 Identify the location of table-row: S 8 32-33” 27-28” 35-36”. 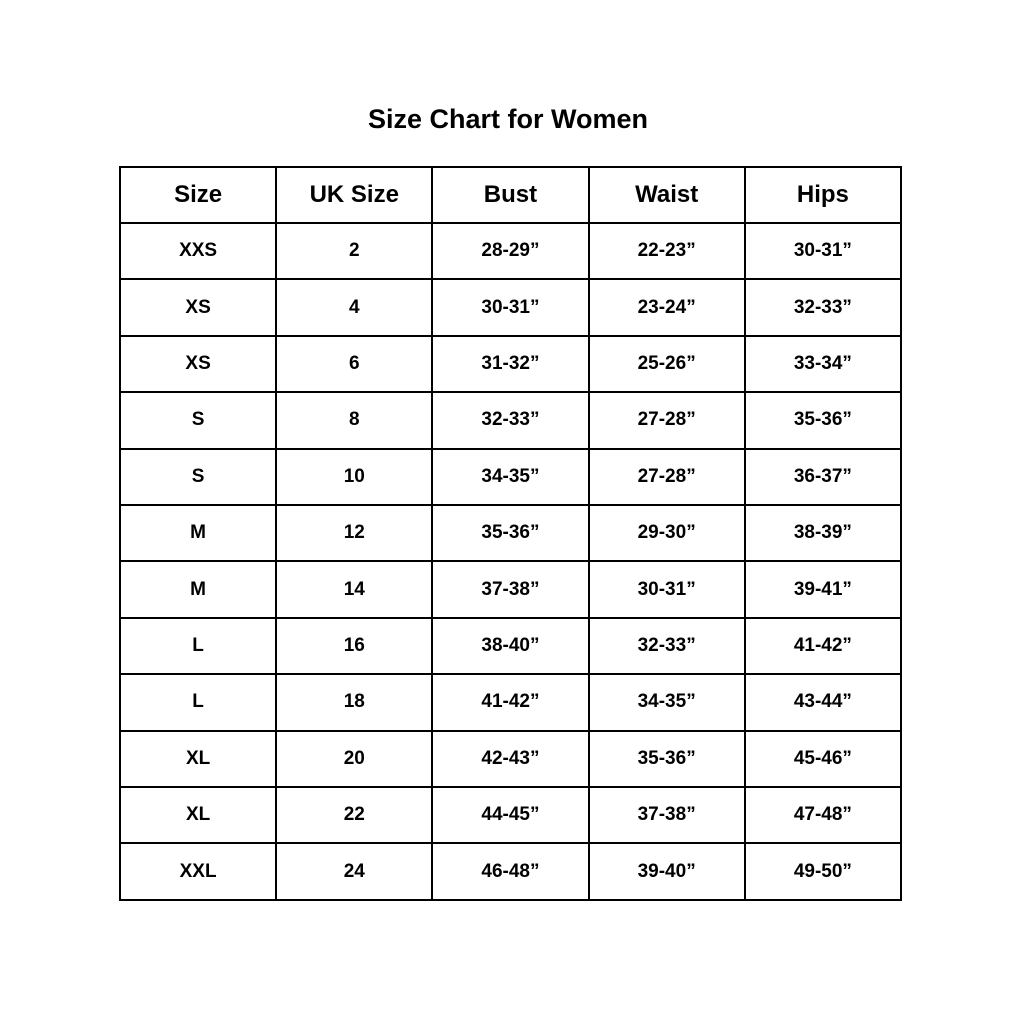
(510, 420).